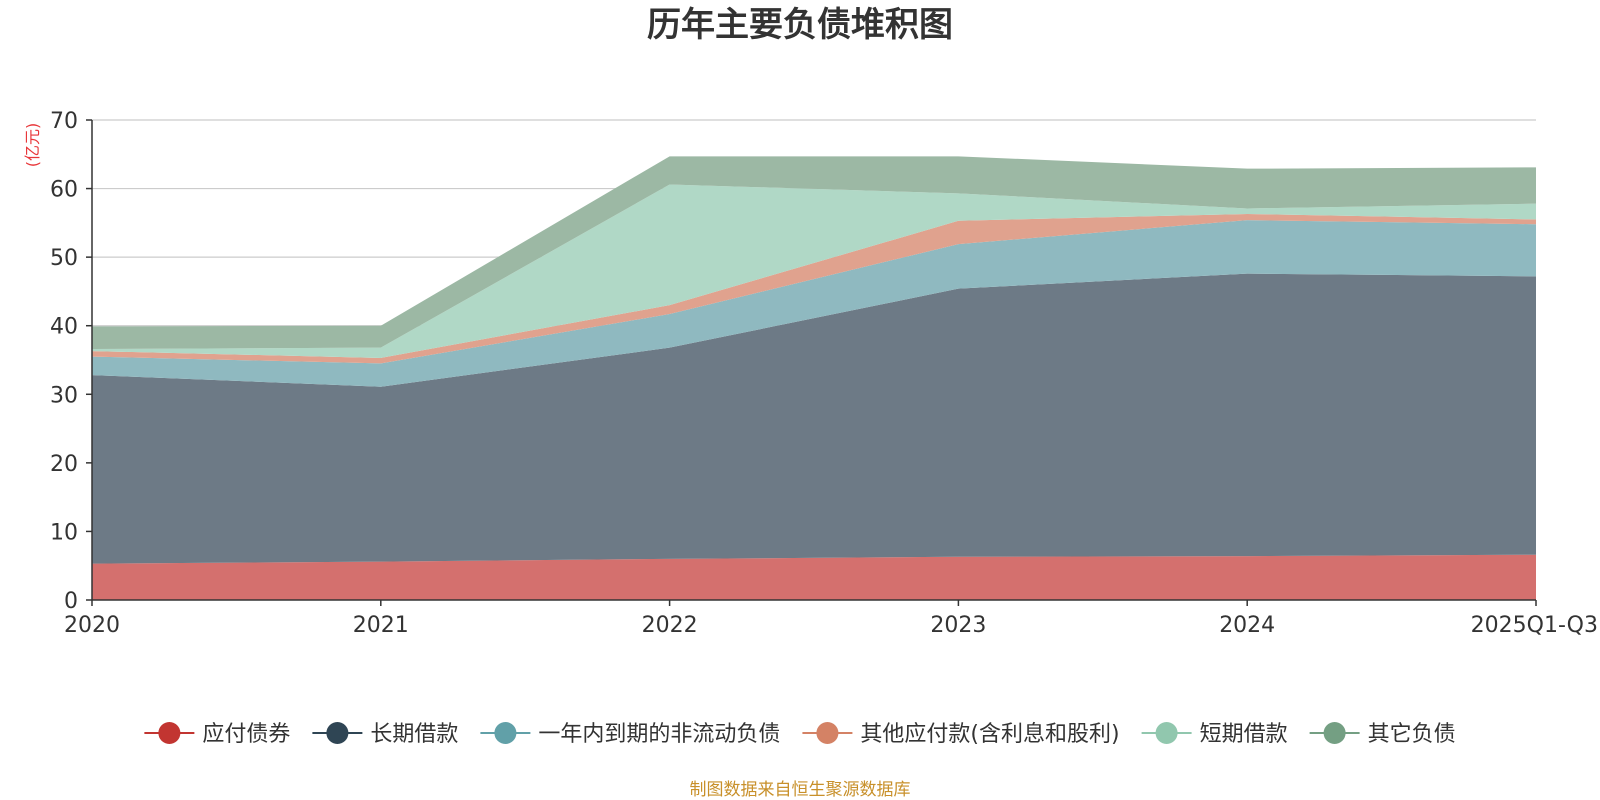 The image size is (1600, 800). Describe the element at coordinates (958, 625) in the screenshot. I see `x-tick-label: 2023` at that location.